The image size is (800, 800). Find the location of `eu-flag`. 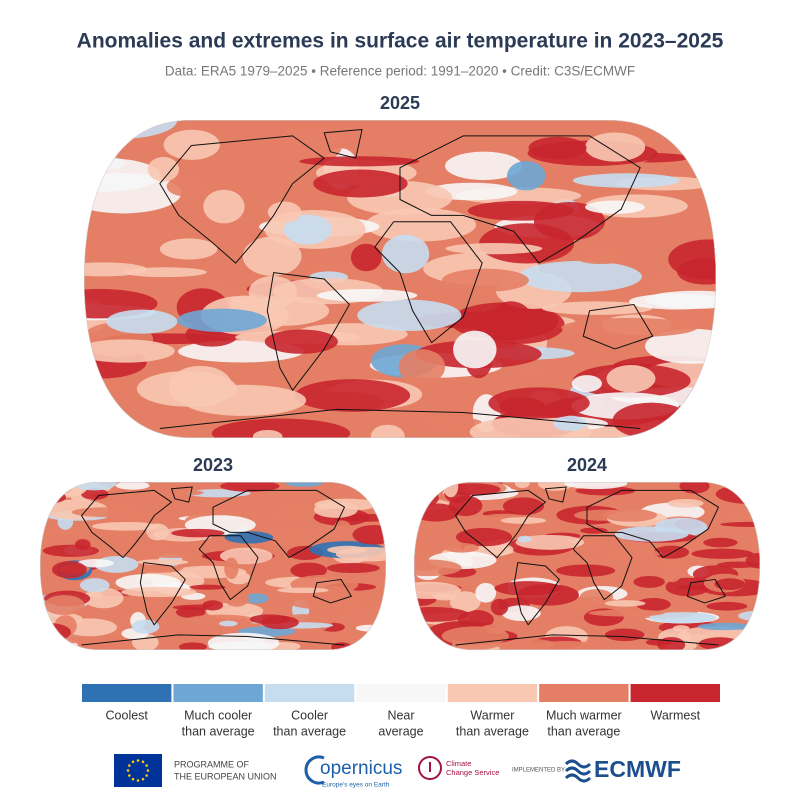

eu-flag is located at coordinates (138, 770).